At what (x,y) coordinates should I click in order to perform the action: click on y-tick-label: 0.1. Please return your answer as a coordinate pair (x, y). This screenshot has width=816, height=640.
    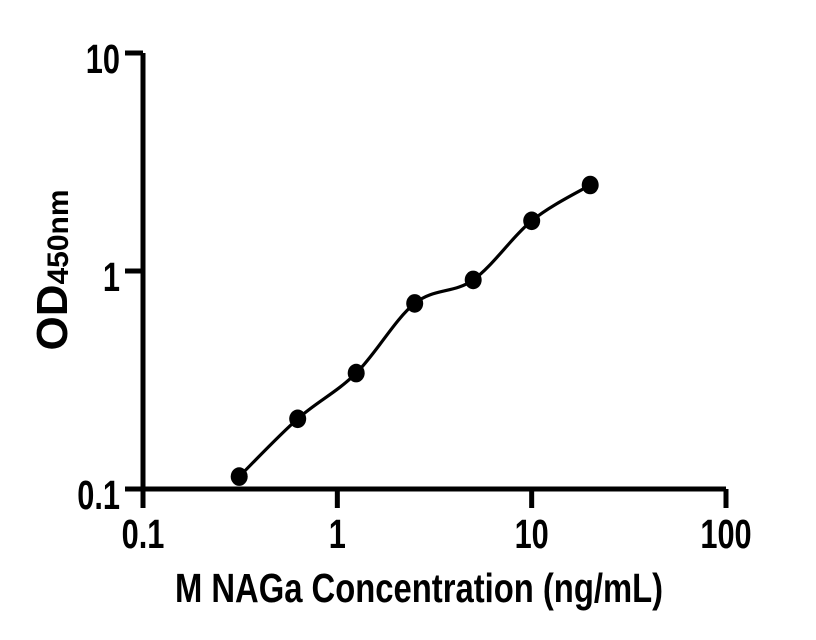
    Looking at the image, I should click on (98, 495).